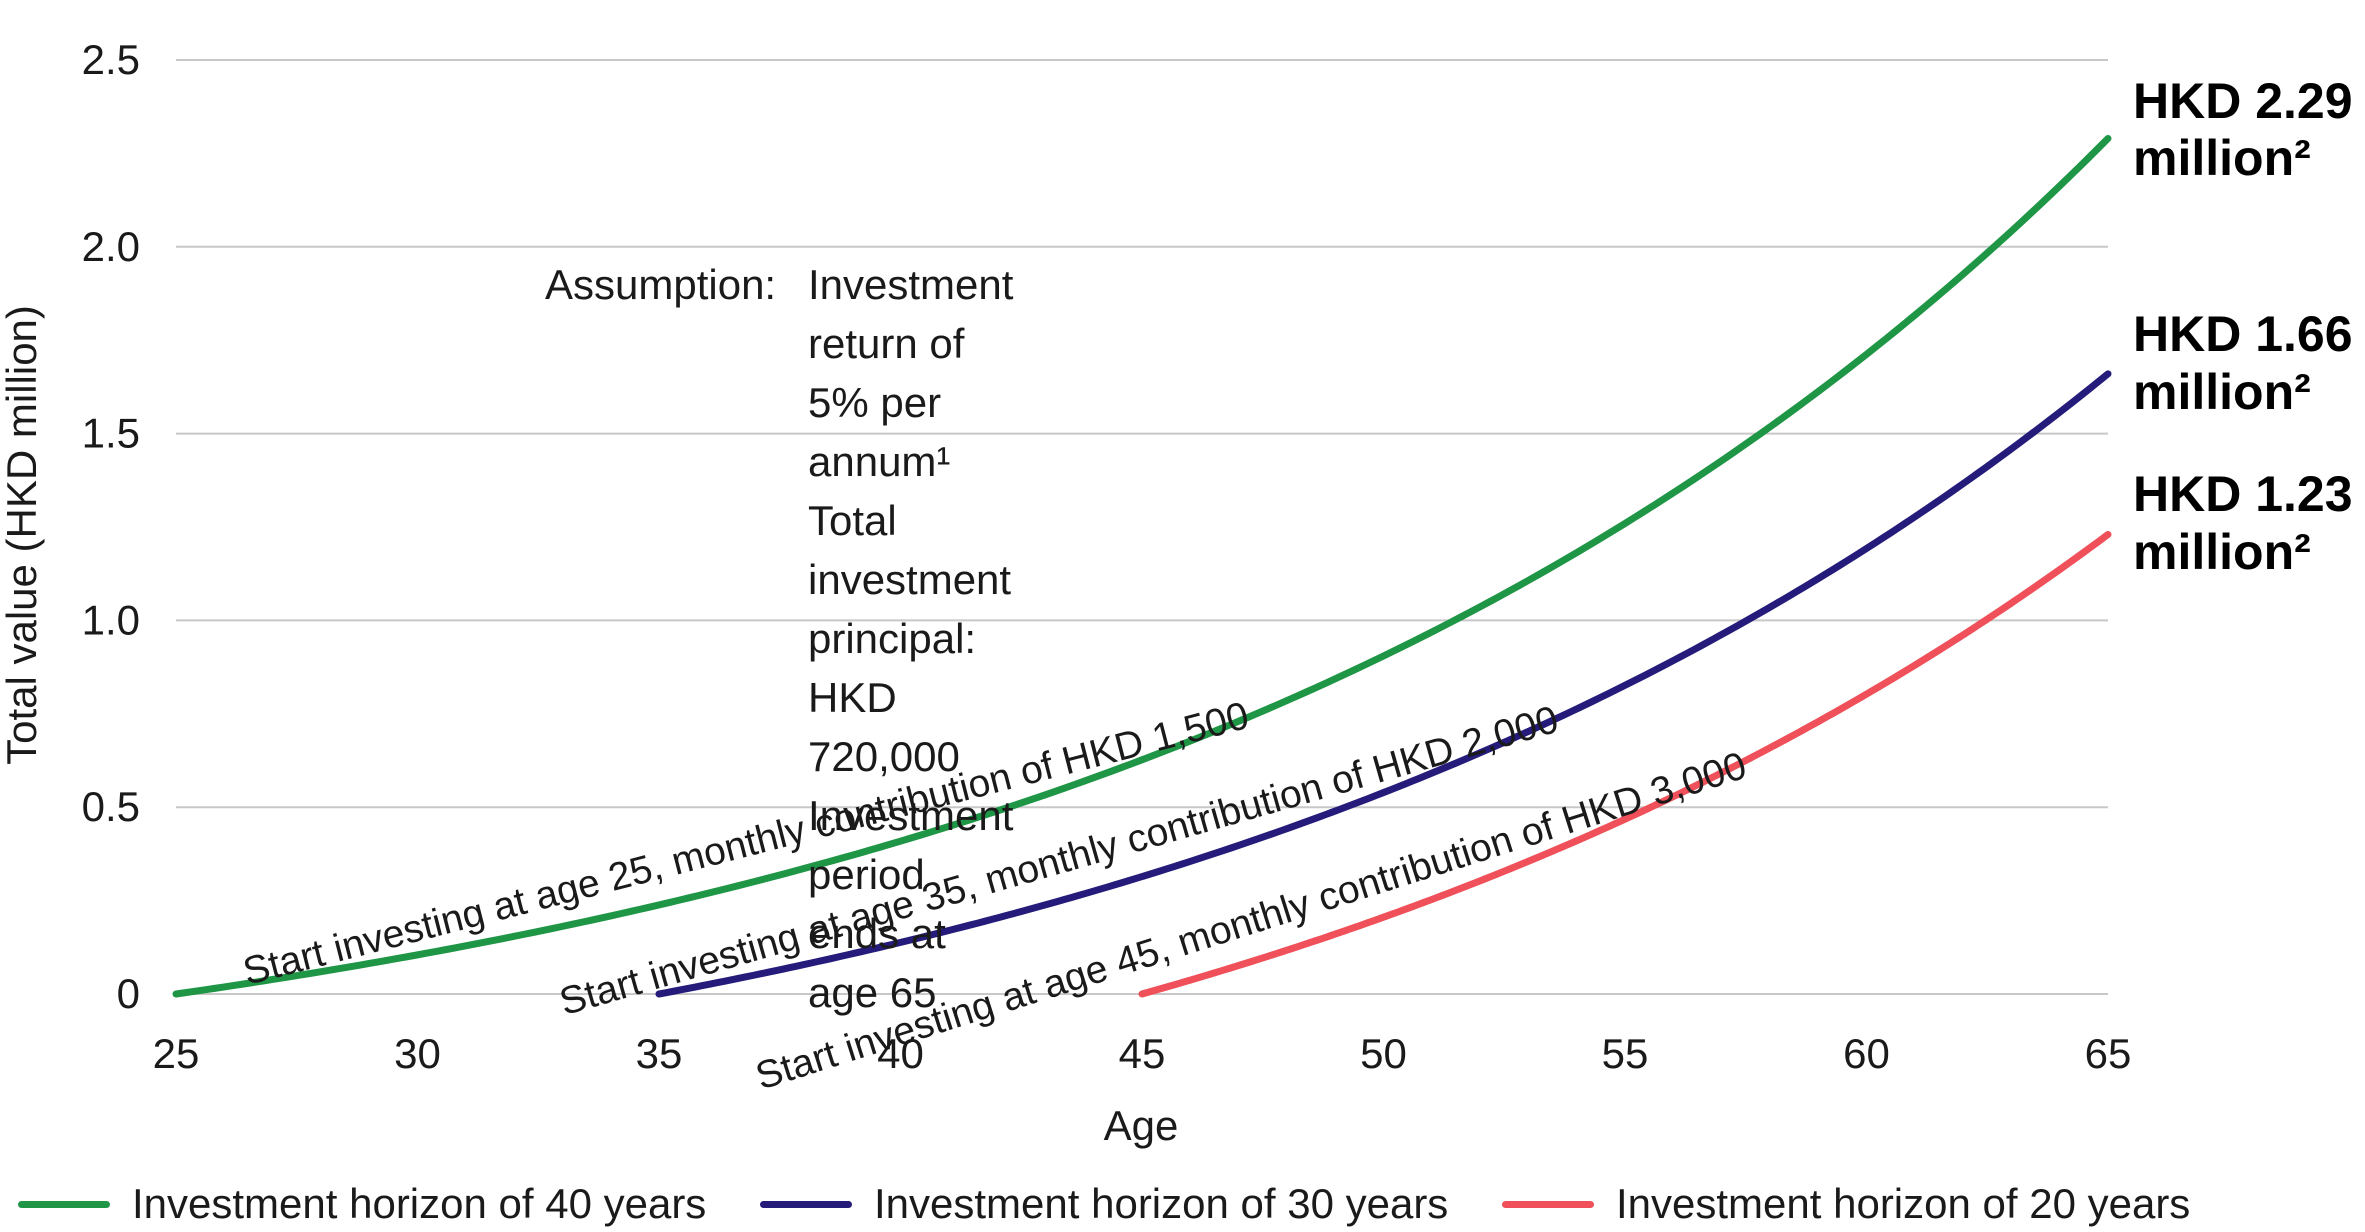  Describe the element at coordinates (111, 246) in the screenshot. I see `y-tick-label: 2.0` at that location.